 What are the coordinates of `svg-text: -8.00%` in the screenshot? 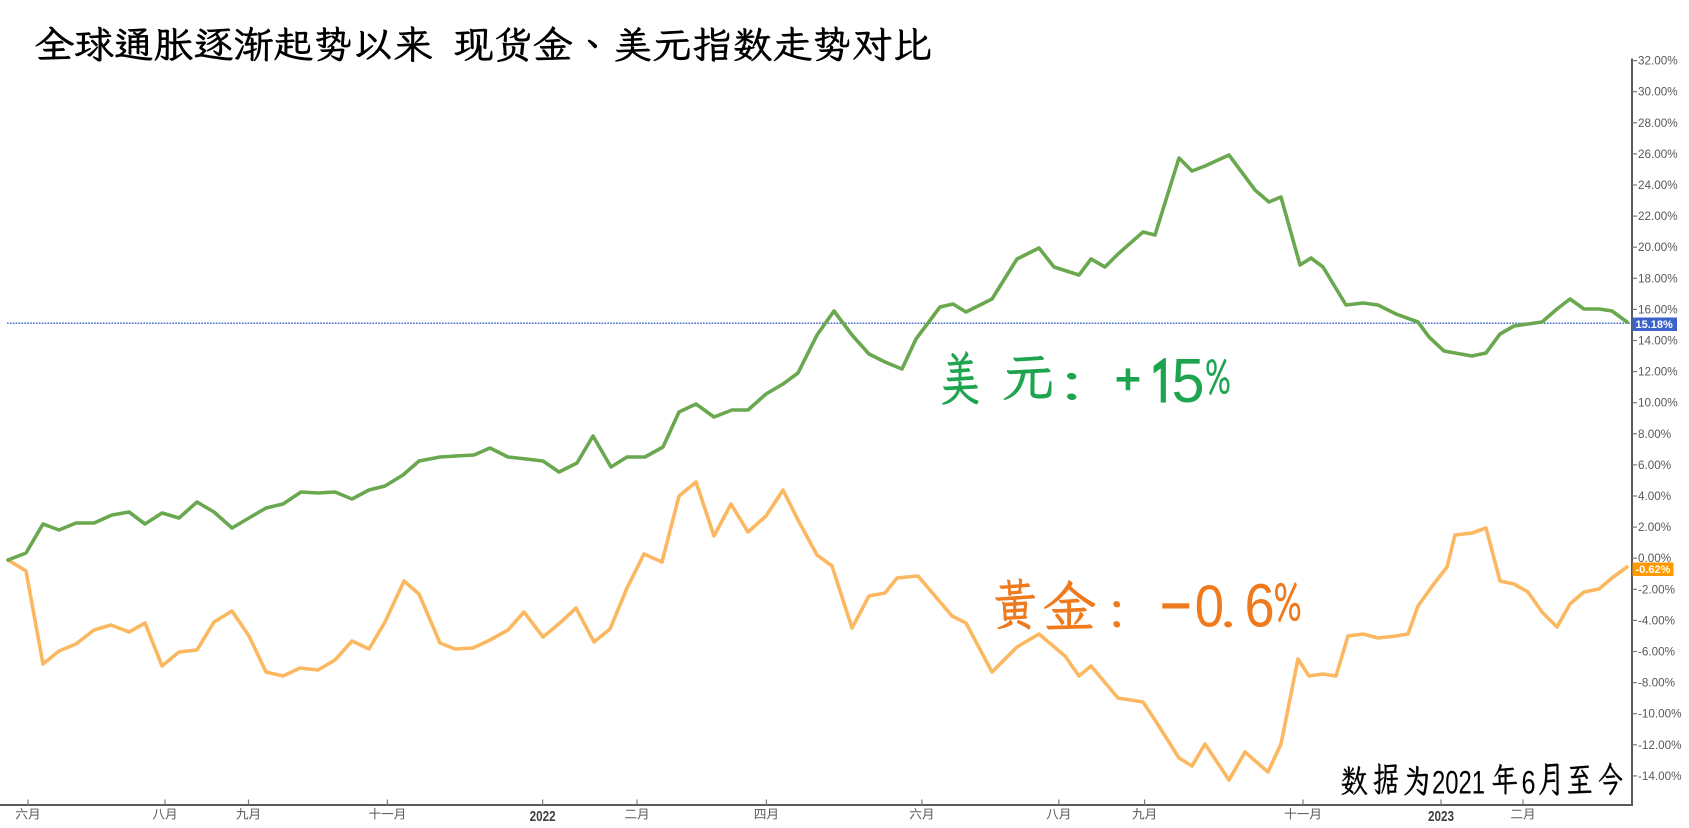 It's located at (1656, 683).